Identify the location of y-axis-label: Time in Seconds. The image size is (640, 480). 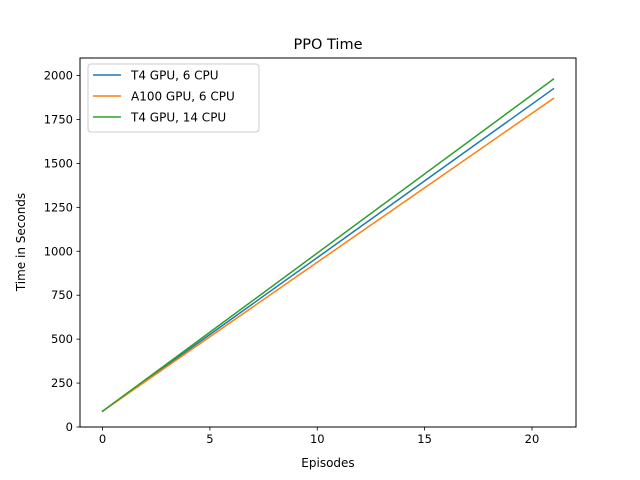
(21, 242).